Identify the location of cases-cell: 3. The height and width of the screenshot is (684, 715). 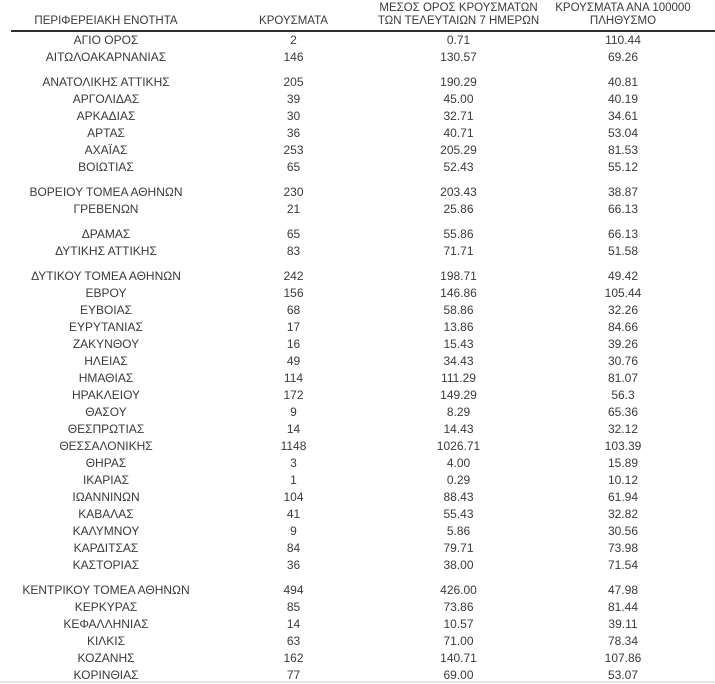
(293, 463).